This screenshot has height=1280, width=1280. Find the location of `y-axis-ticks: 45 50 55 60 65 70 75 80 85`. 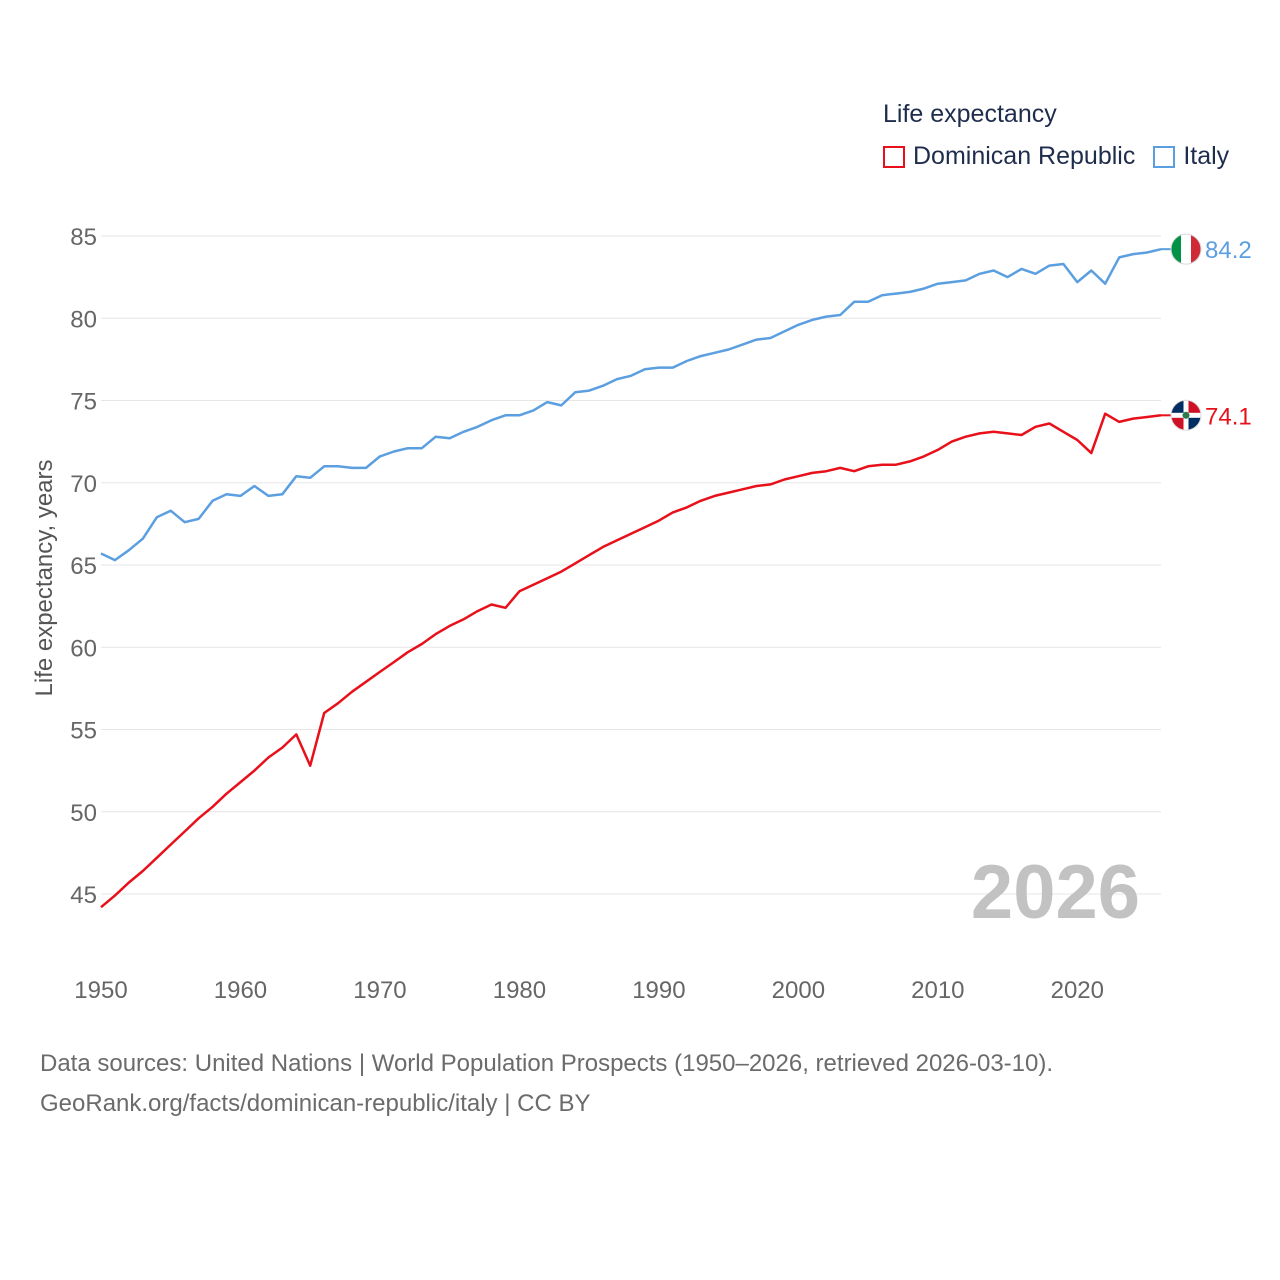

y-axis-ticks: 45 50 55 60 65 70 75 80 85 is located at coordinates (83, 566).